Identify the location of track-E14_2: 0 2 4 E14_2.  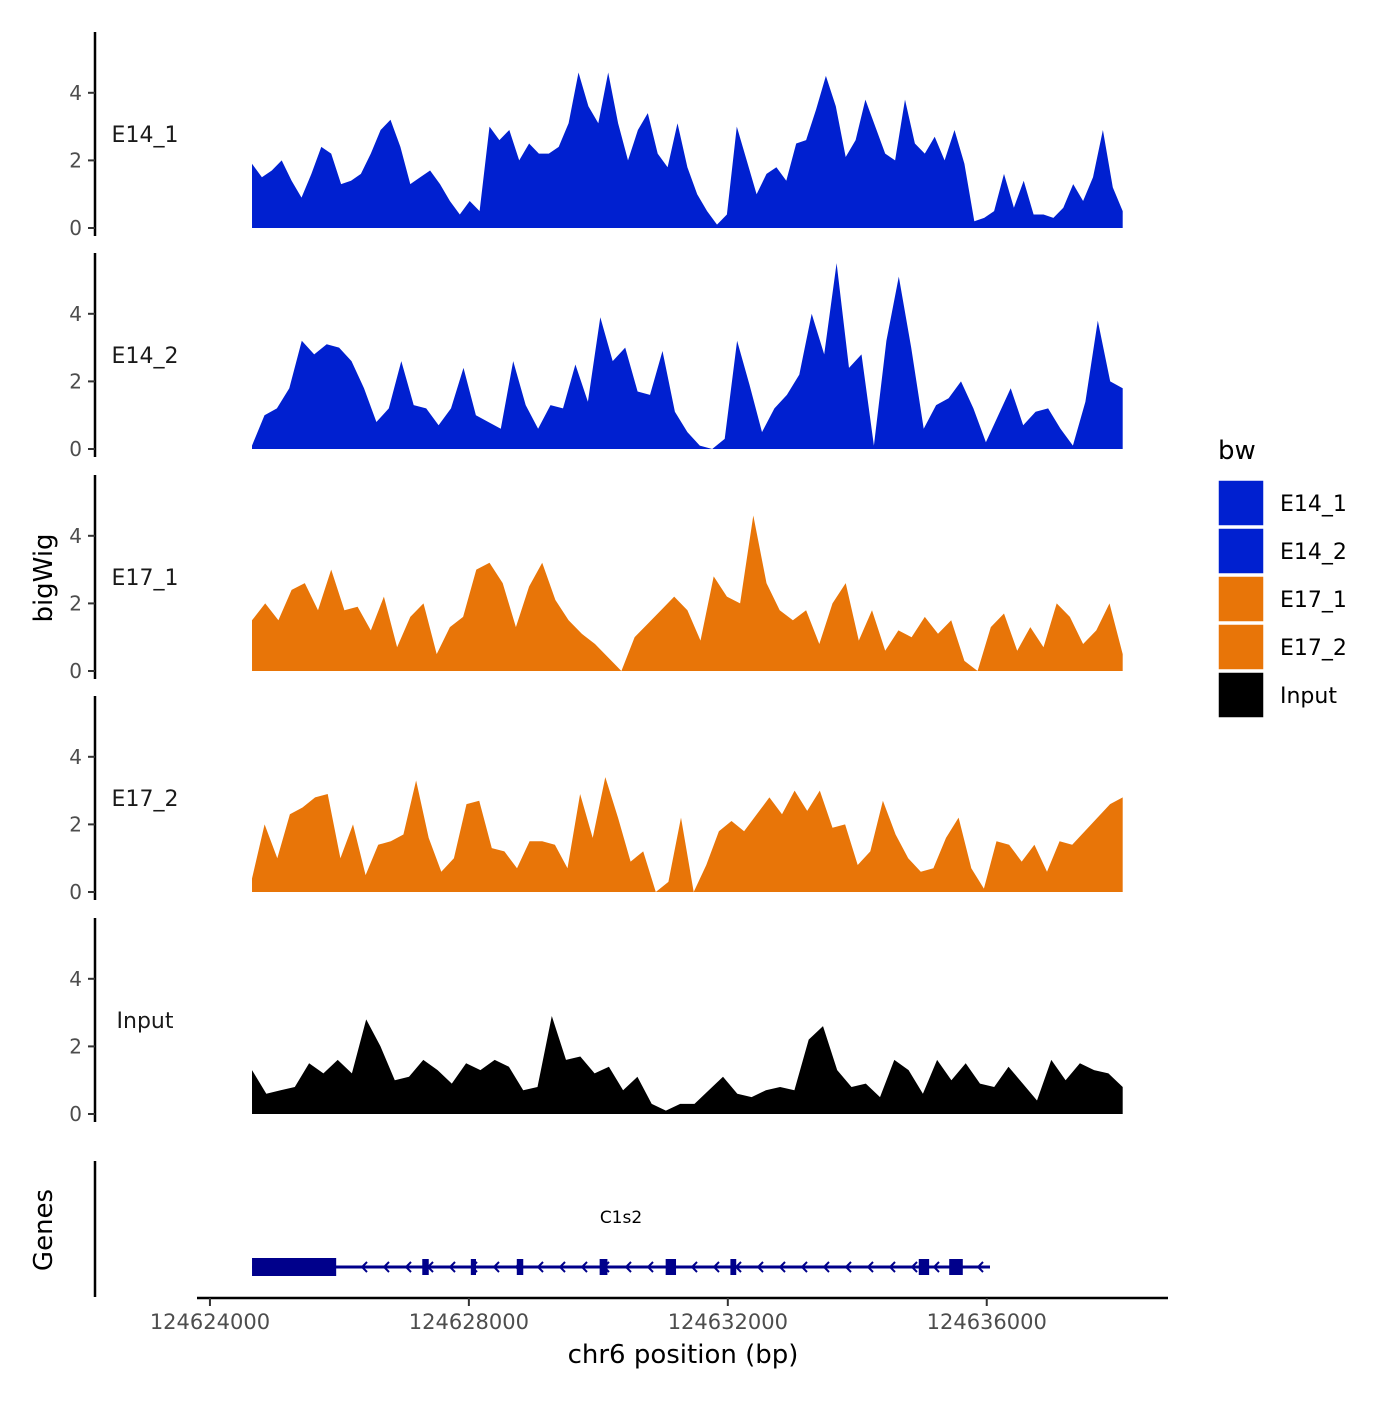
(596, 357).